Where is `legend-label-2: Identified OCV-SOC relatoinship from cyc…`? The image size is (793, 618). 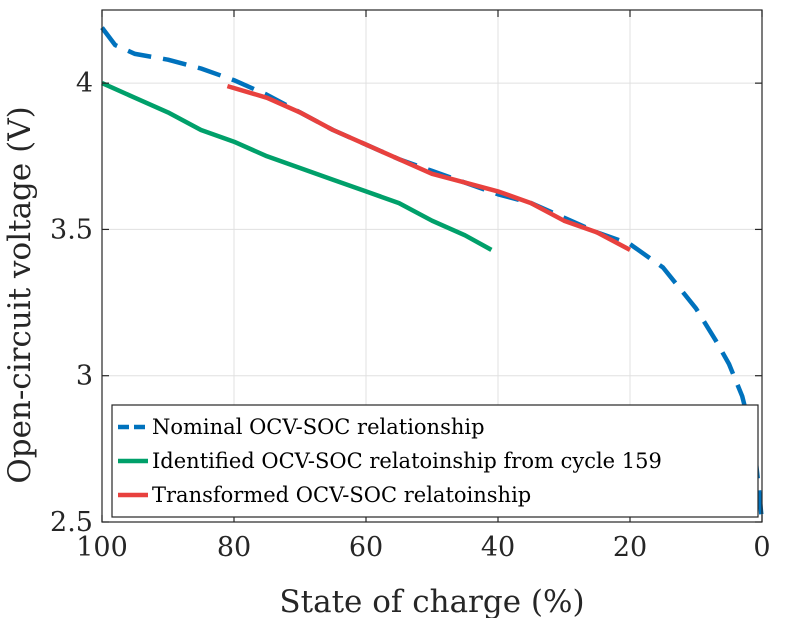
legend-label-2: Identified OCV-SOC relatoinship from cyc… is located at coordinates (407, 461).